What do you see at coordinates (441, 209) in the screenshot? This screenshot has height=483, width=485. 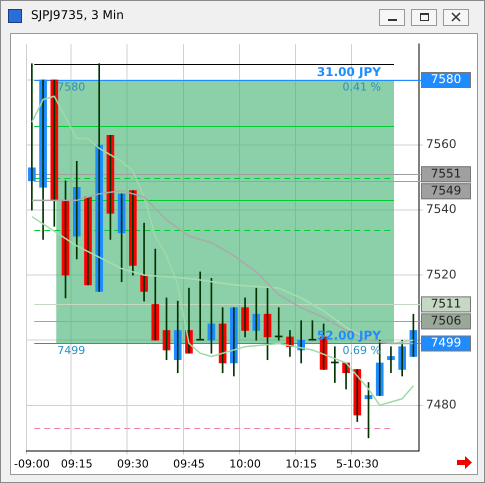 I see `y-tick-label: 7540` at bounding box center [441, 209].